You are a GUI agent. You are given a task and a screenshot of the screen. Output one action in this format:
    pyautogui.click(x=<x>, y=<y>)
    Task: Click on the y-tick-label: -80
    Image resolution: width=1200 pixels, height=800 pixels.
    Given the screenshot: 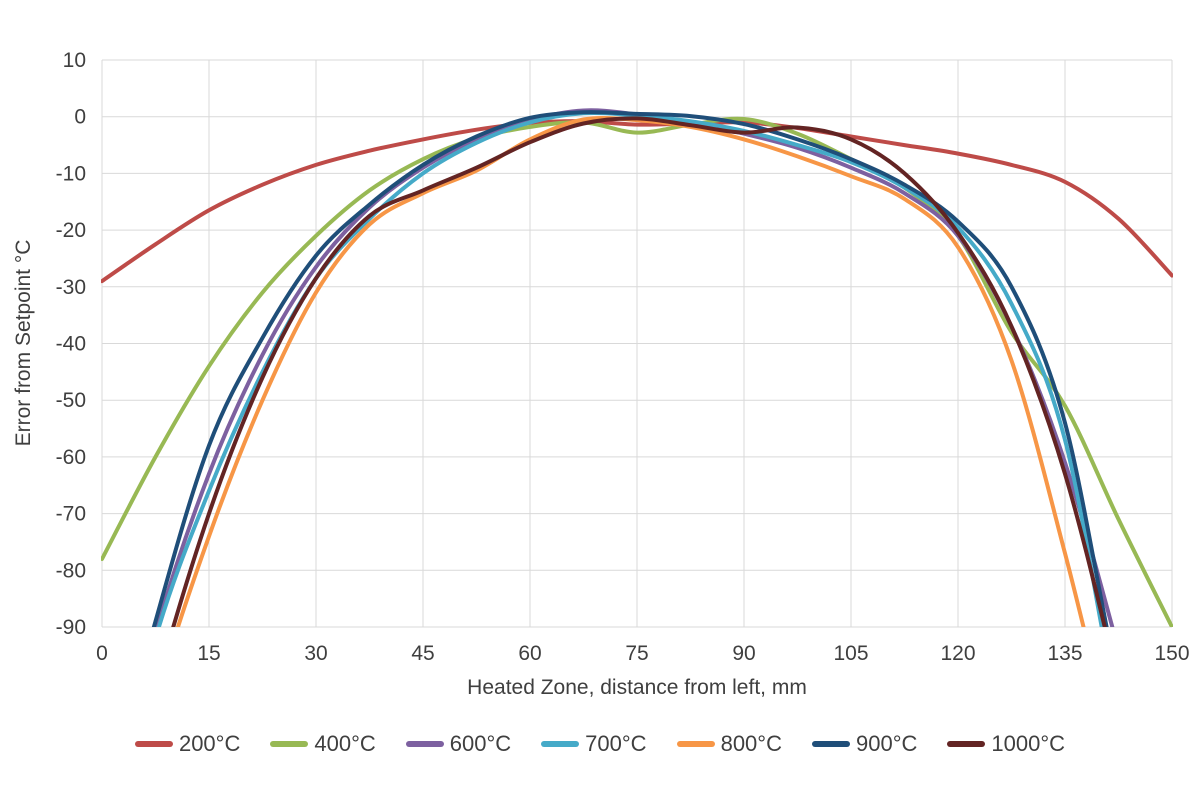 What is the action you would take?
    pyautogui.click(x=71, y=570)
    